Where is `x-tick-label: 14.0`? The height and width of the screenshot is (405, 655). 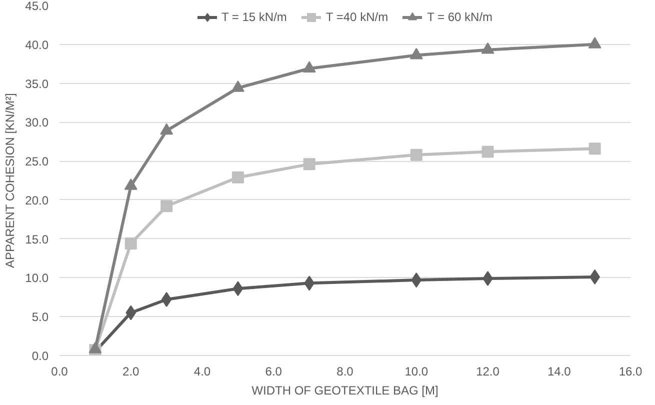 x-tick-label: 14.0 is located at coordinates (559, 371).